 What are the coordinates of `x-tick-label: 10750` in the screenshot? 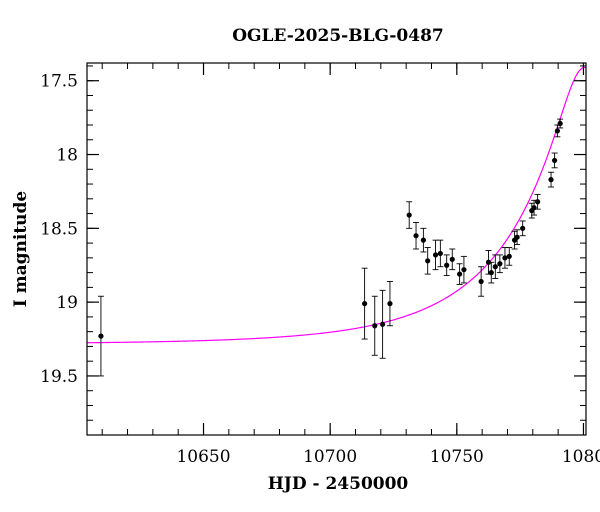 It's located at (457, 457).